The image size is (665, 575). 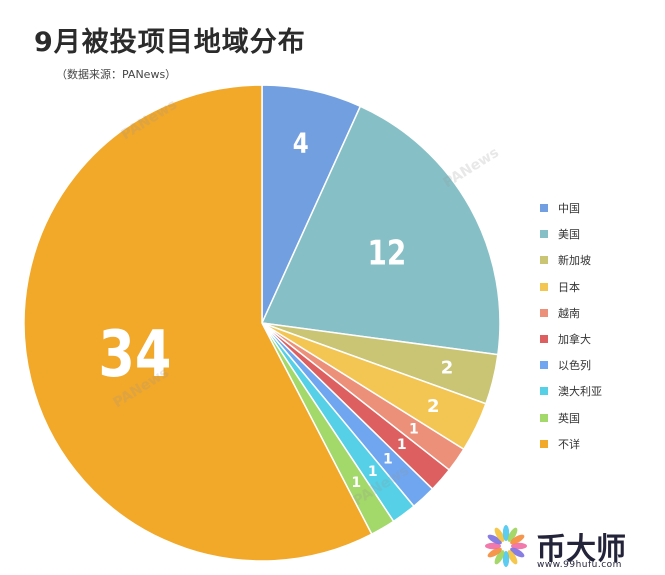 What do you see at coordinates (116, 74) in the screenshot?
I see `chart-subtitle: （数据来源：PANews）` at bounding box center [116, 74].